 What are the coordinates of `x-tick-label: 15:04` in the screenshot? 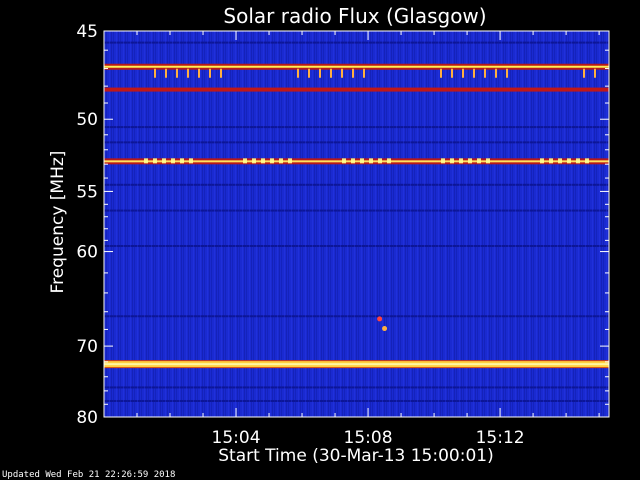 It's located at (236, 438).